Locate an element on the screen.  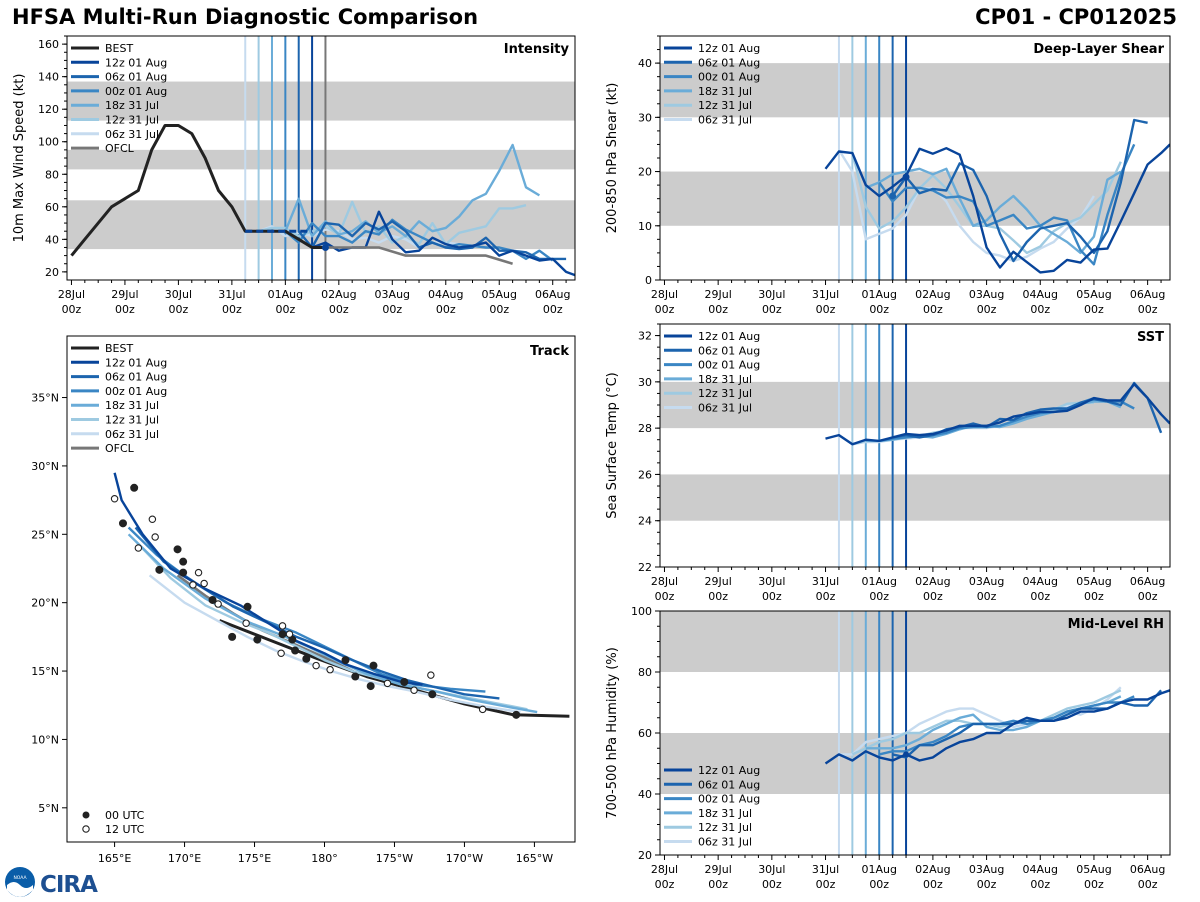
track-plot-area is located at coordinates (340, 595).